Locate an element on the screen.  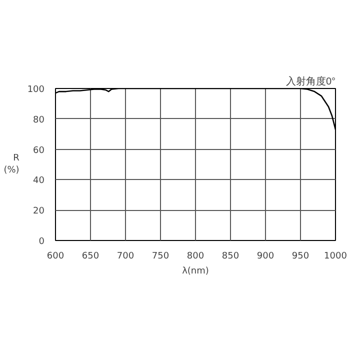
y-tick-label: 80 is located at coordinates (39, 120).